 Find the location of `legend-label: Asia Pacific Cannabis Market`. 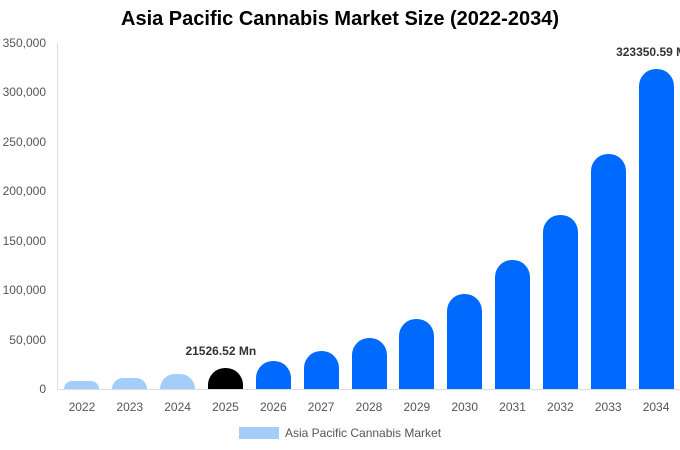

legend-label: Asia Pacific Cannabis Market is located at coordinates (363, 433).